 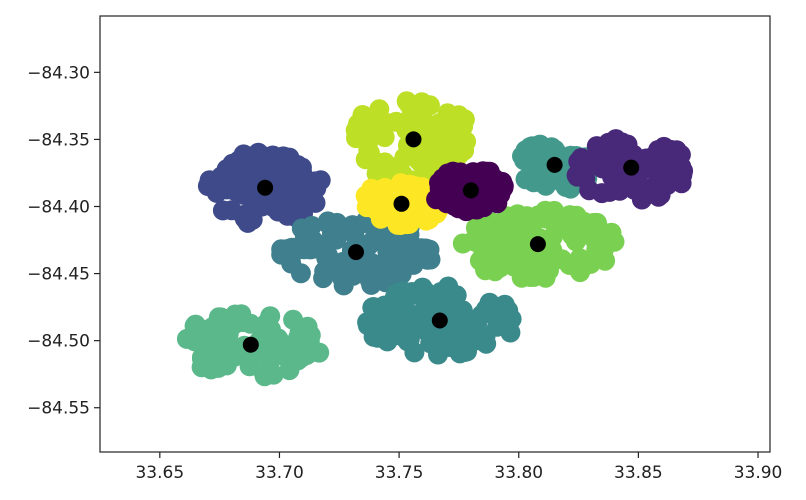 What do you see at coordinates (58, 409) in the screenshot?
I see `y-tick-label: −84.55` at bounding box center [58, 409].